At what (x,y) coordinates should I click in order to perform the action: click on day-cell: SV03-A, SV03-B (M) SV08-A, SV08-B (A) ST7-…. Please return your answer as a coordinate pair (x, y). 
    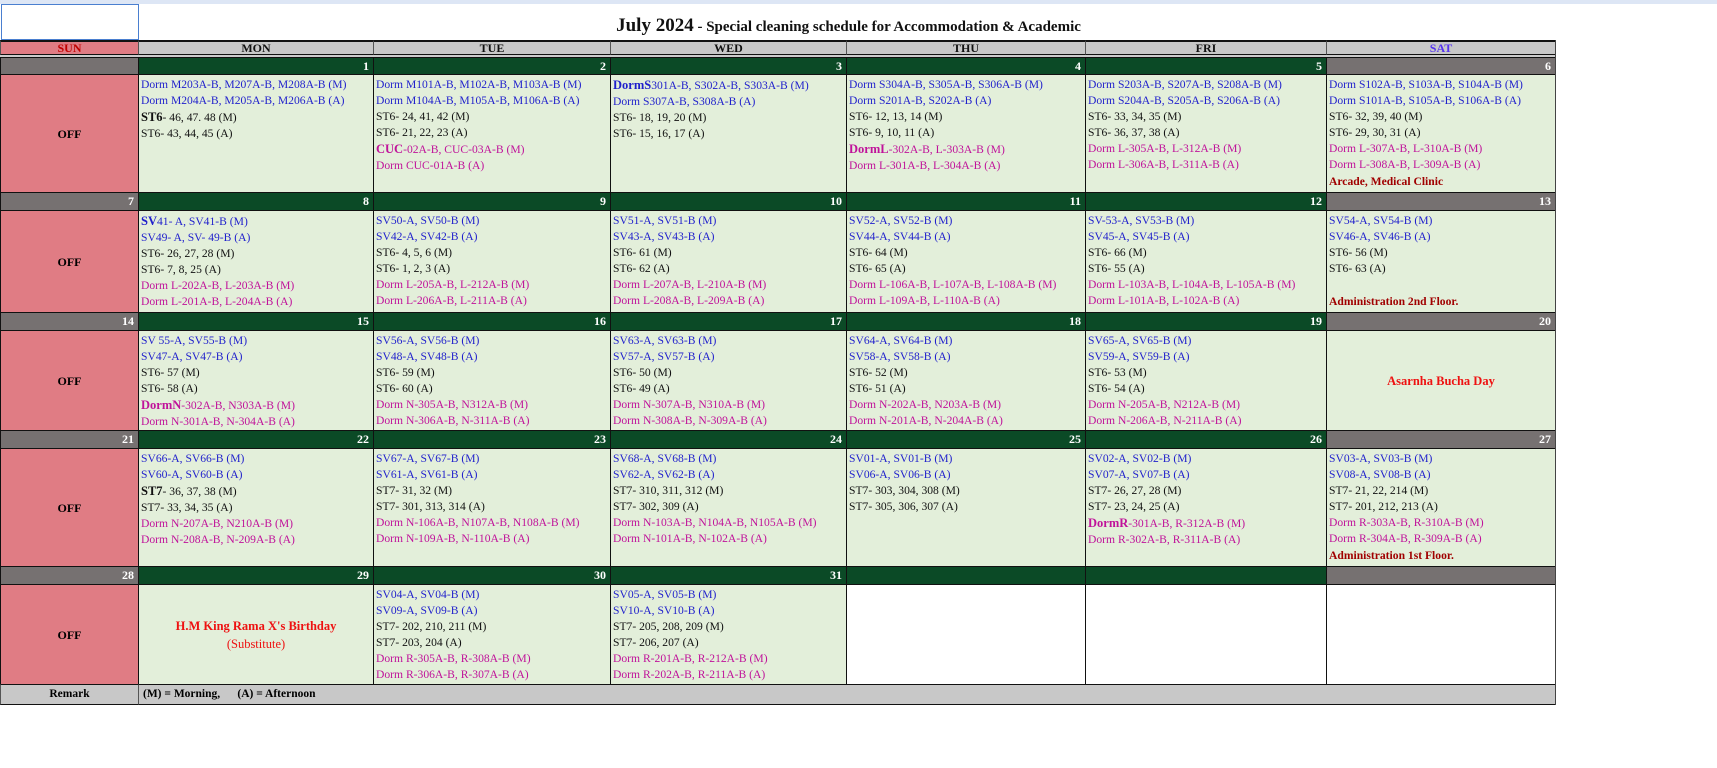
    Looking at the image, I should click on (1440, 507).